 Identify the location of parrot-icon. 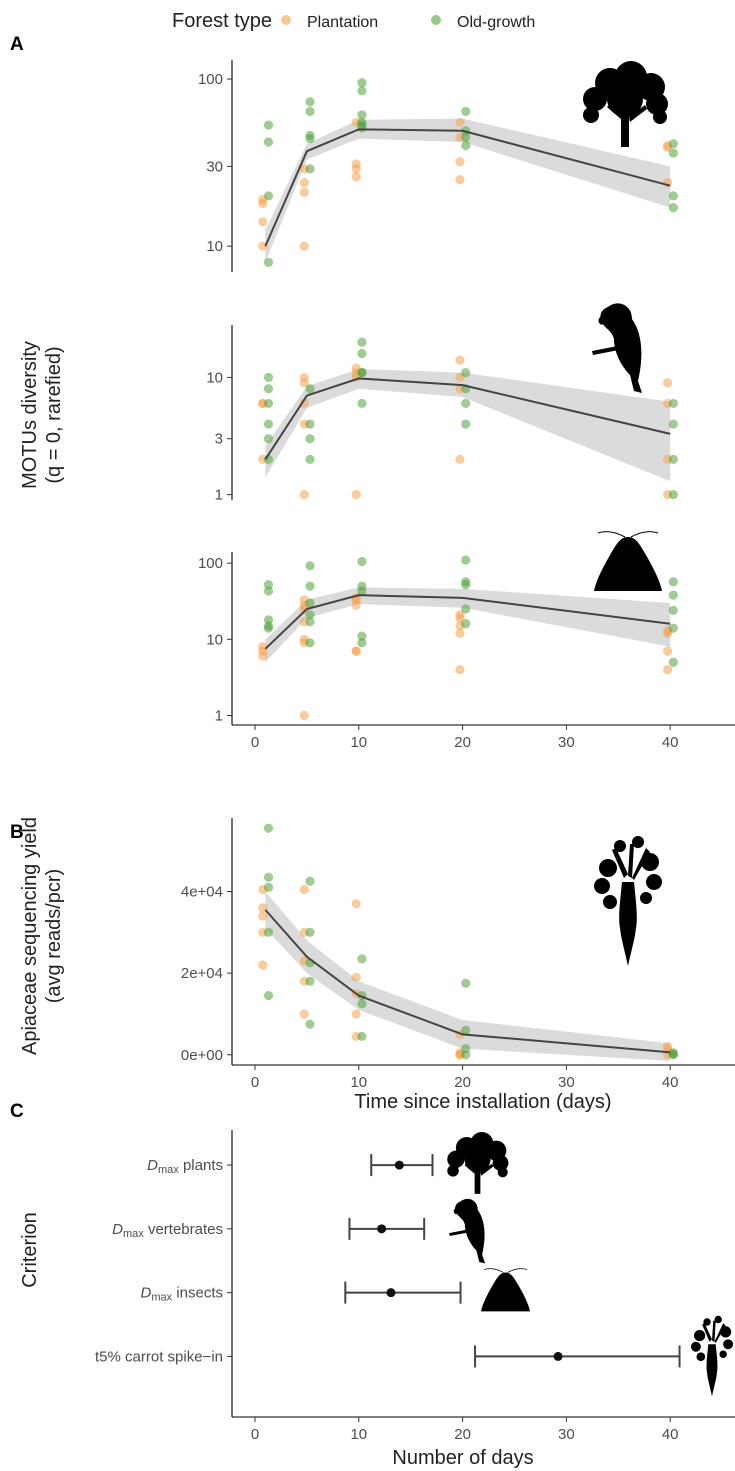
(617, 348).